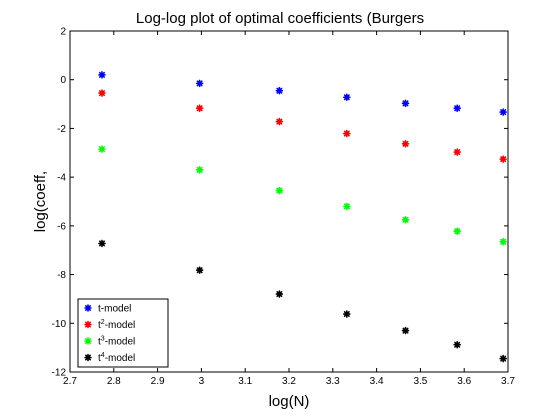 The image size is (560, 419). Describe the element at coordinates (158, 381) in the screenshot. I see `x-tick-label: 2.9` at that location.